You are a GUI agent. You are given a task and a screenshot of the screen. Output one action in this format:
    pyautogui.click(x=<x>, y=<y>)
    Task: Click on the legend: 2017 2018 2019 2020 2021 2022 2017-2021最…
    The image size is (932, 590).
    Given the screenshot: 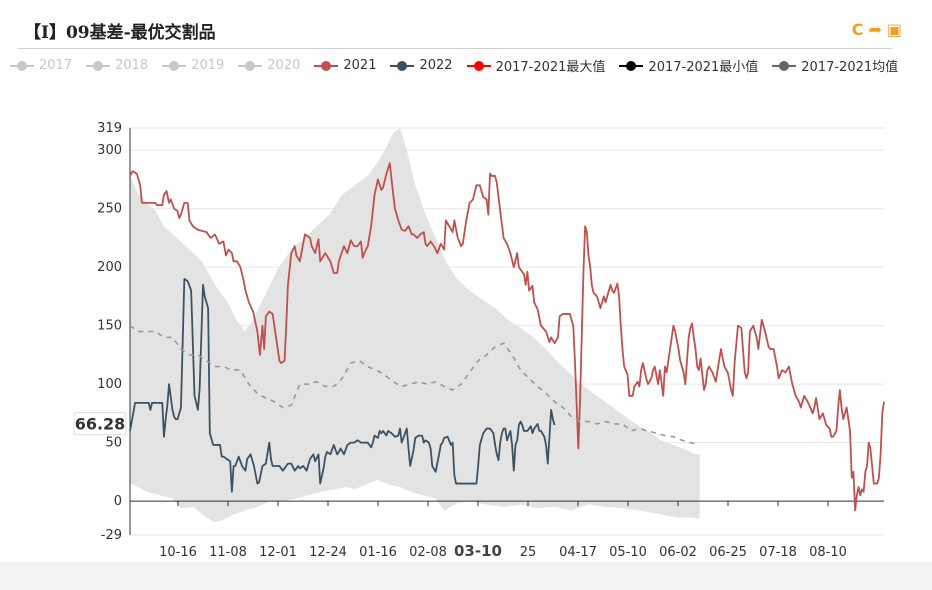 What is the action you would take?
    pyautogui.click(x=454, y=65)
    